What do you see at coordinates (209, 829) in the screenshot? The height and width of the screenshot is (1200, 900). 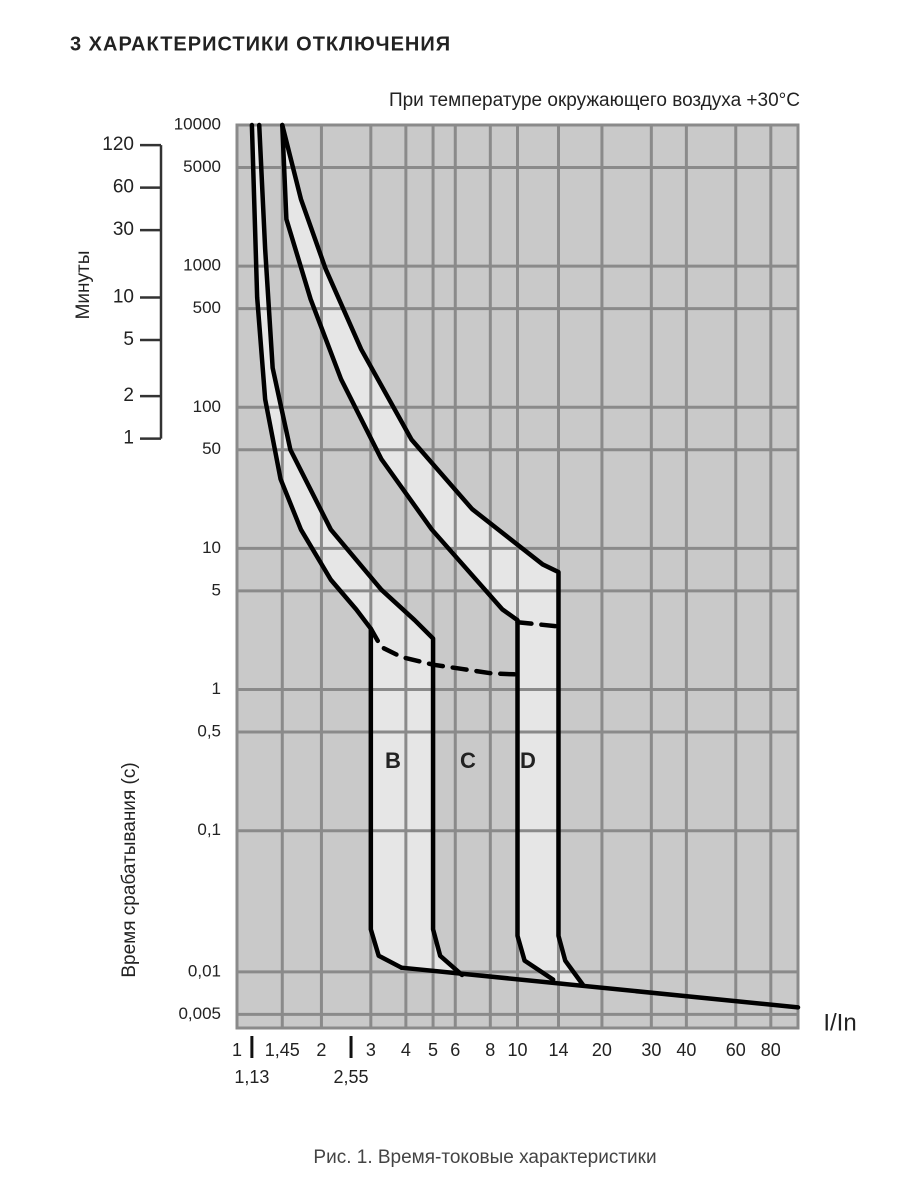 I see `y-tick-label: 0,1` at bounding box center [209, 829].